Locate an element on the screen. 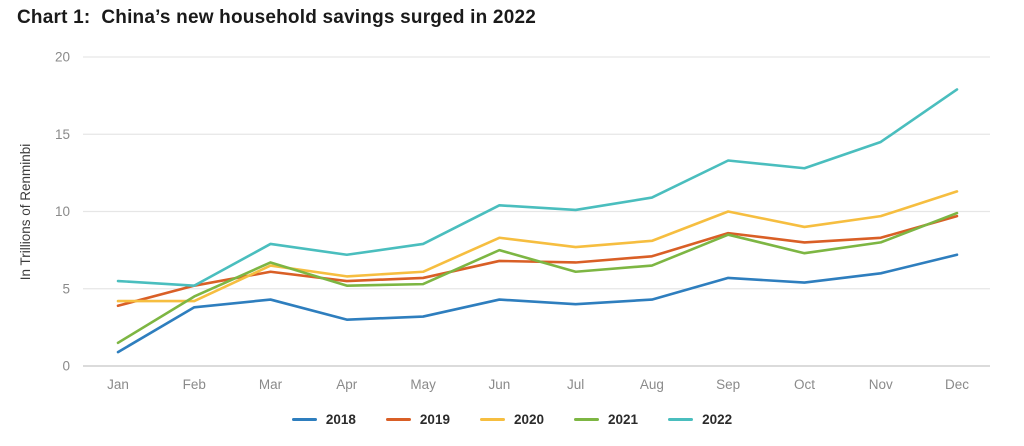 This screenshot has height=446, width=1024. legend-label-2022: 2022 is located at coordinates (717, 419).